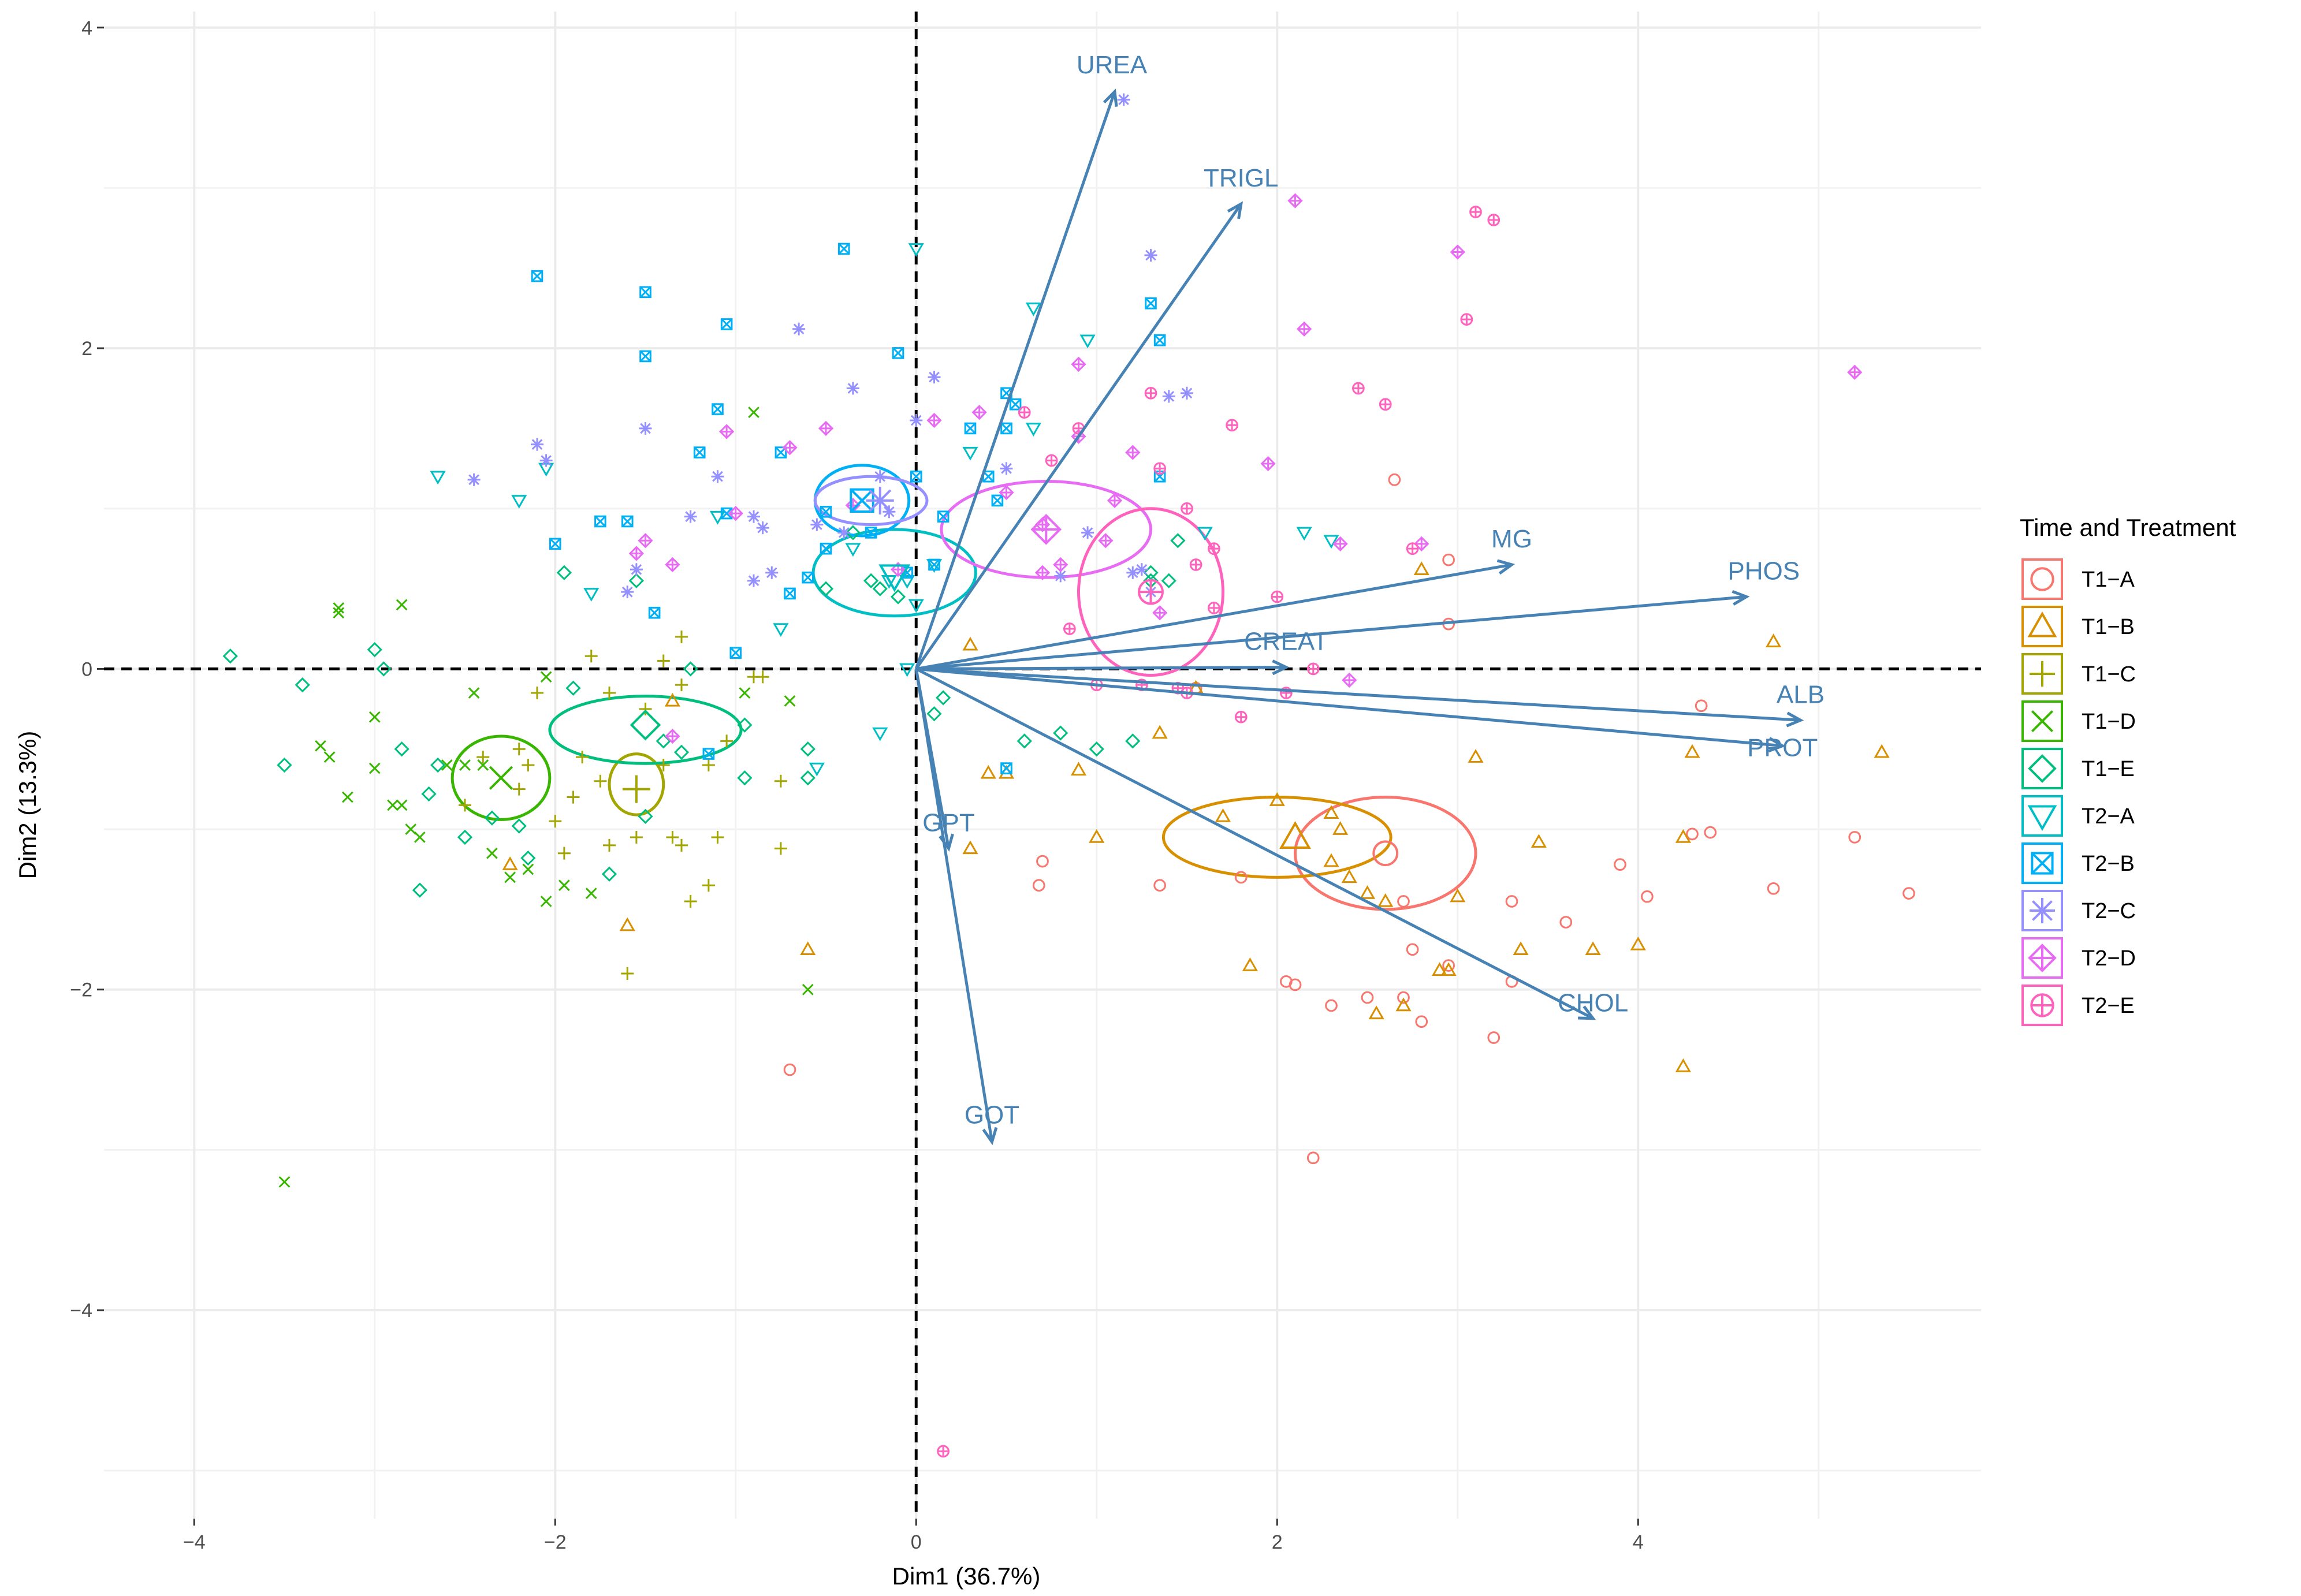  Describe the element at coordinates (2109, 911) in the screenshot. I see `legend-label: T2−C` at that location.